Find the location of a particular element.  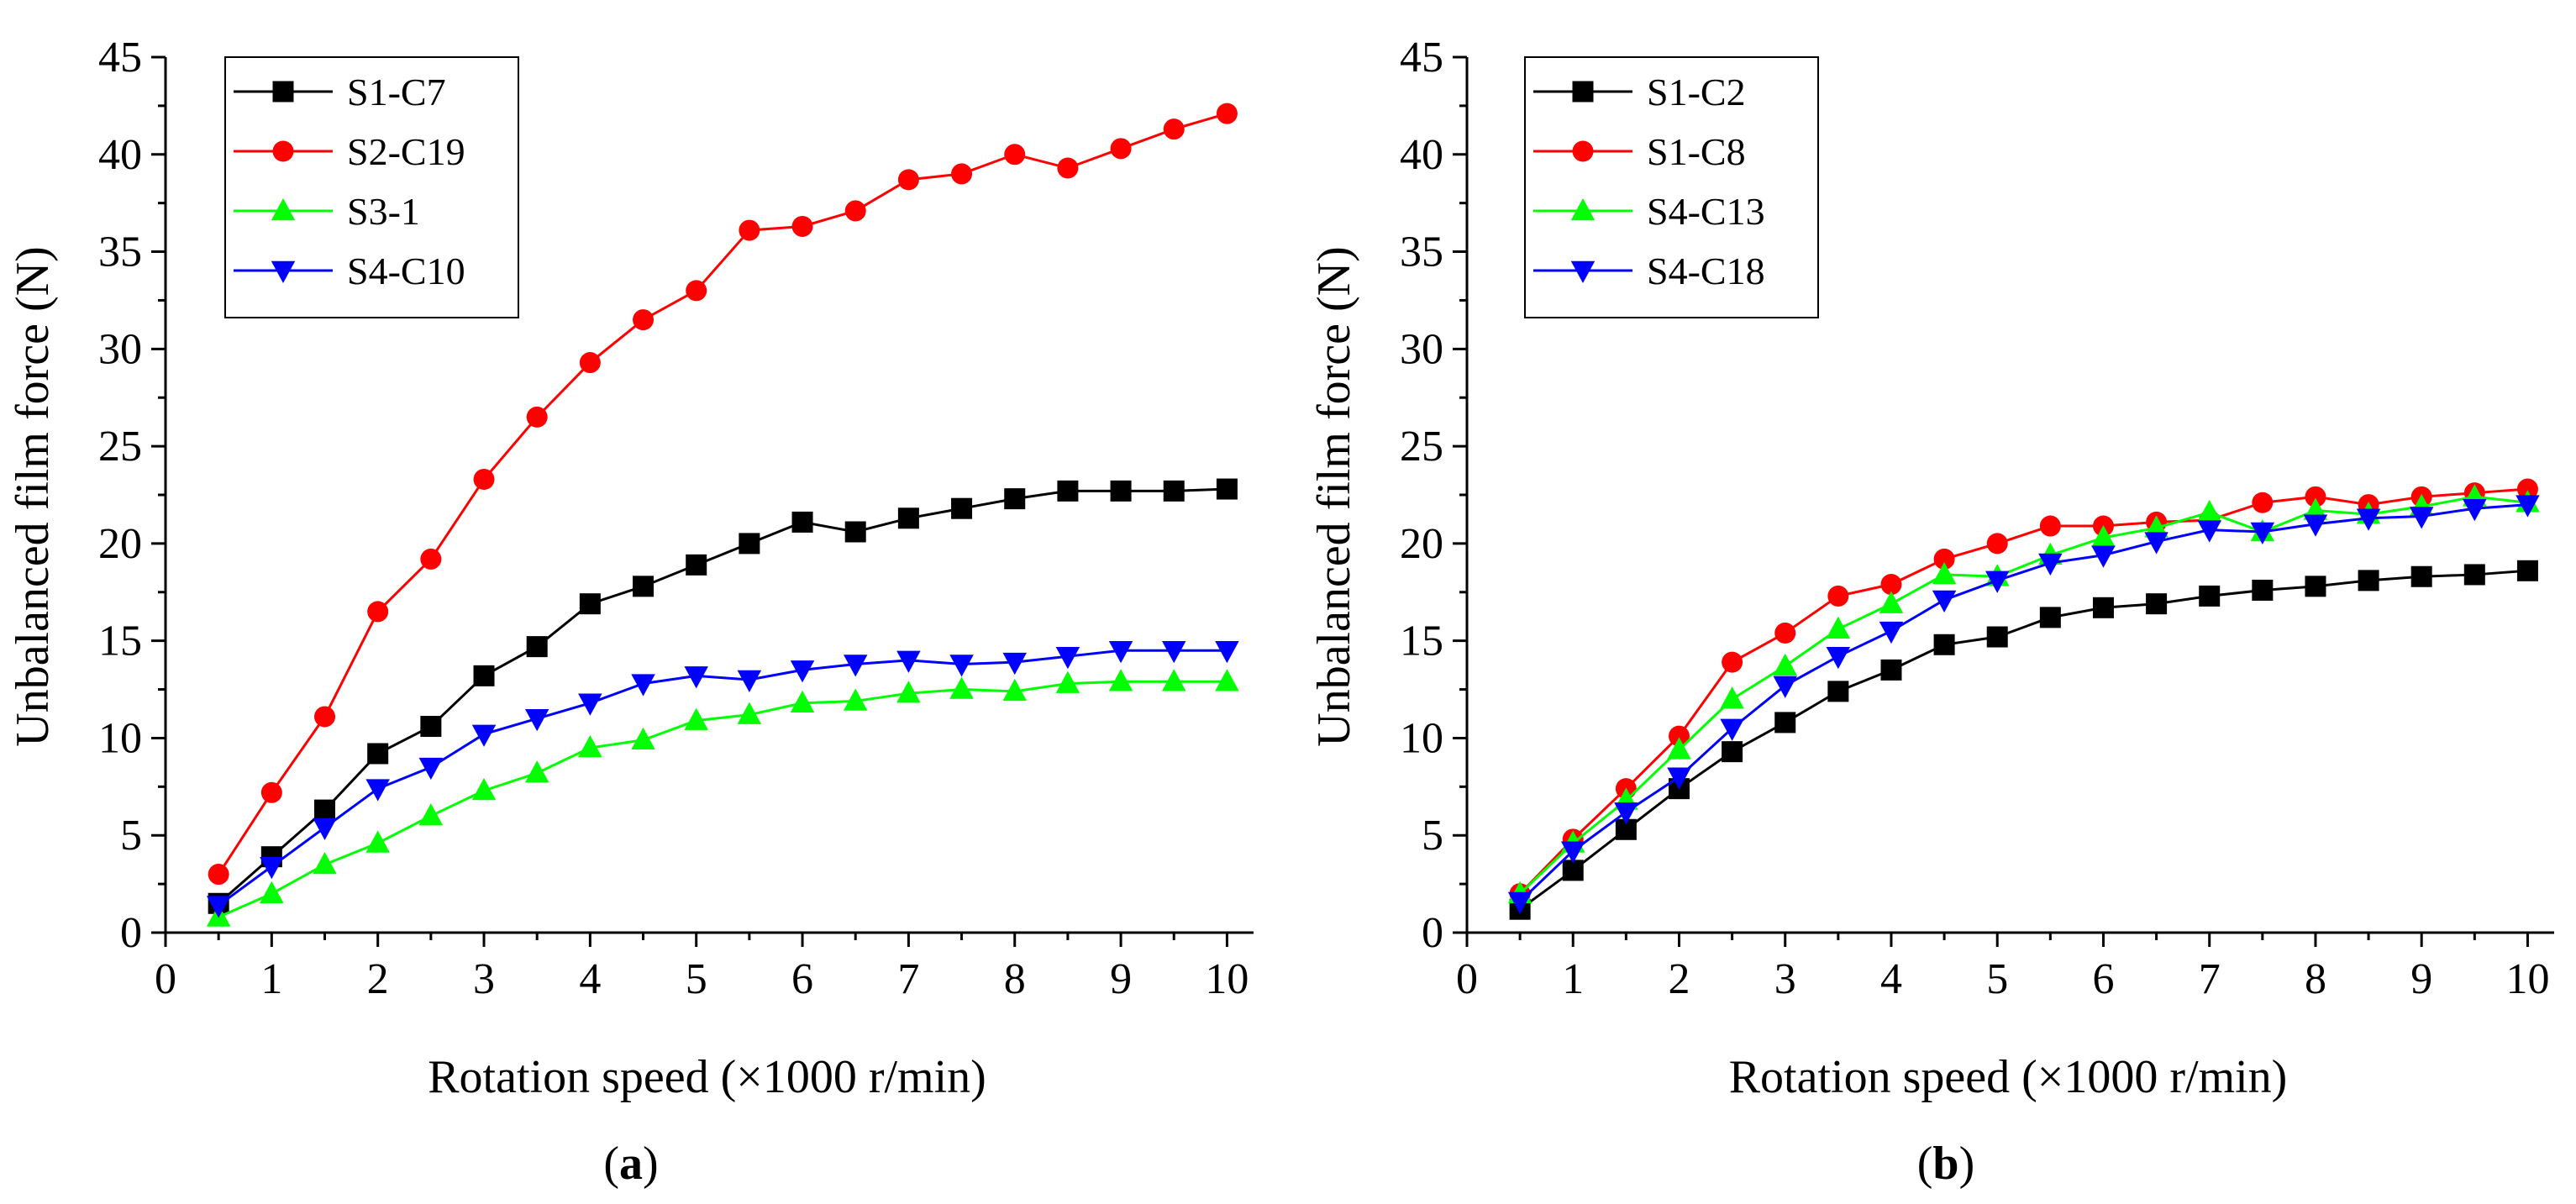

x-tick-label: 1 is located at coordinates (1573, 979).